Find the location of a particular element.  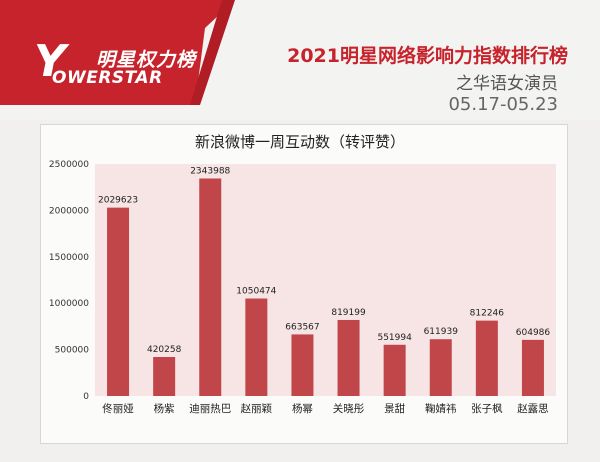

data-label: 2343988 is located at coordinates (210, 171).